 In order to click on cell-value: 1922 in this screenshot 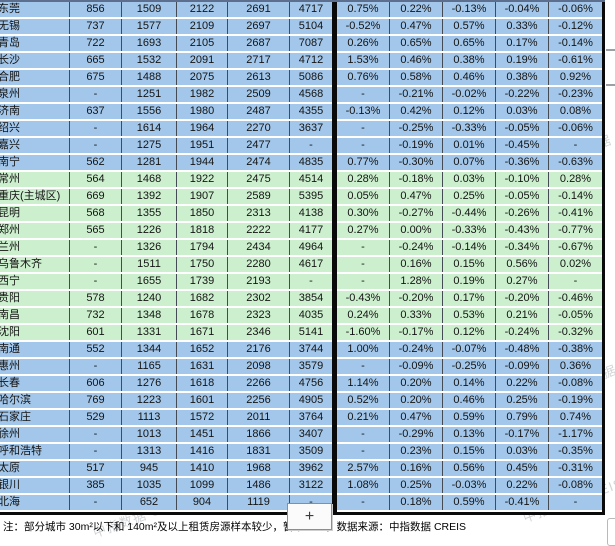, I will do `click(202, 179)`.